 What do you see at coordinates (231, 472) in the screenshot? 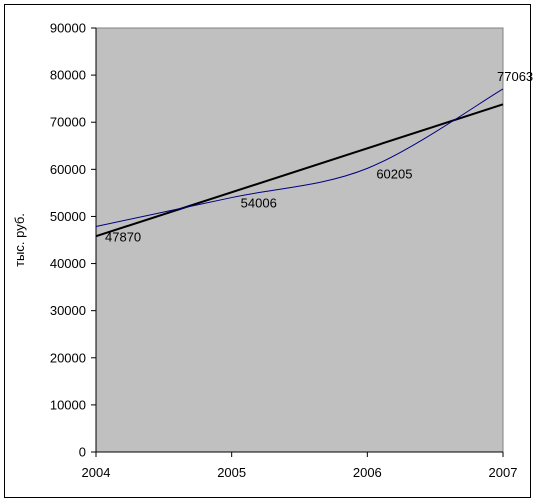
I see `x-tick-label: 2005` at bounding box center [231, 472].